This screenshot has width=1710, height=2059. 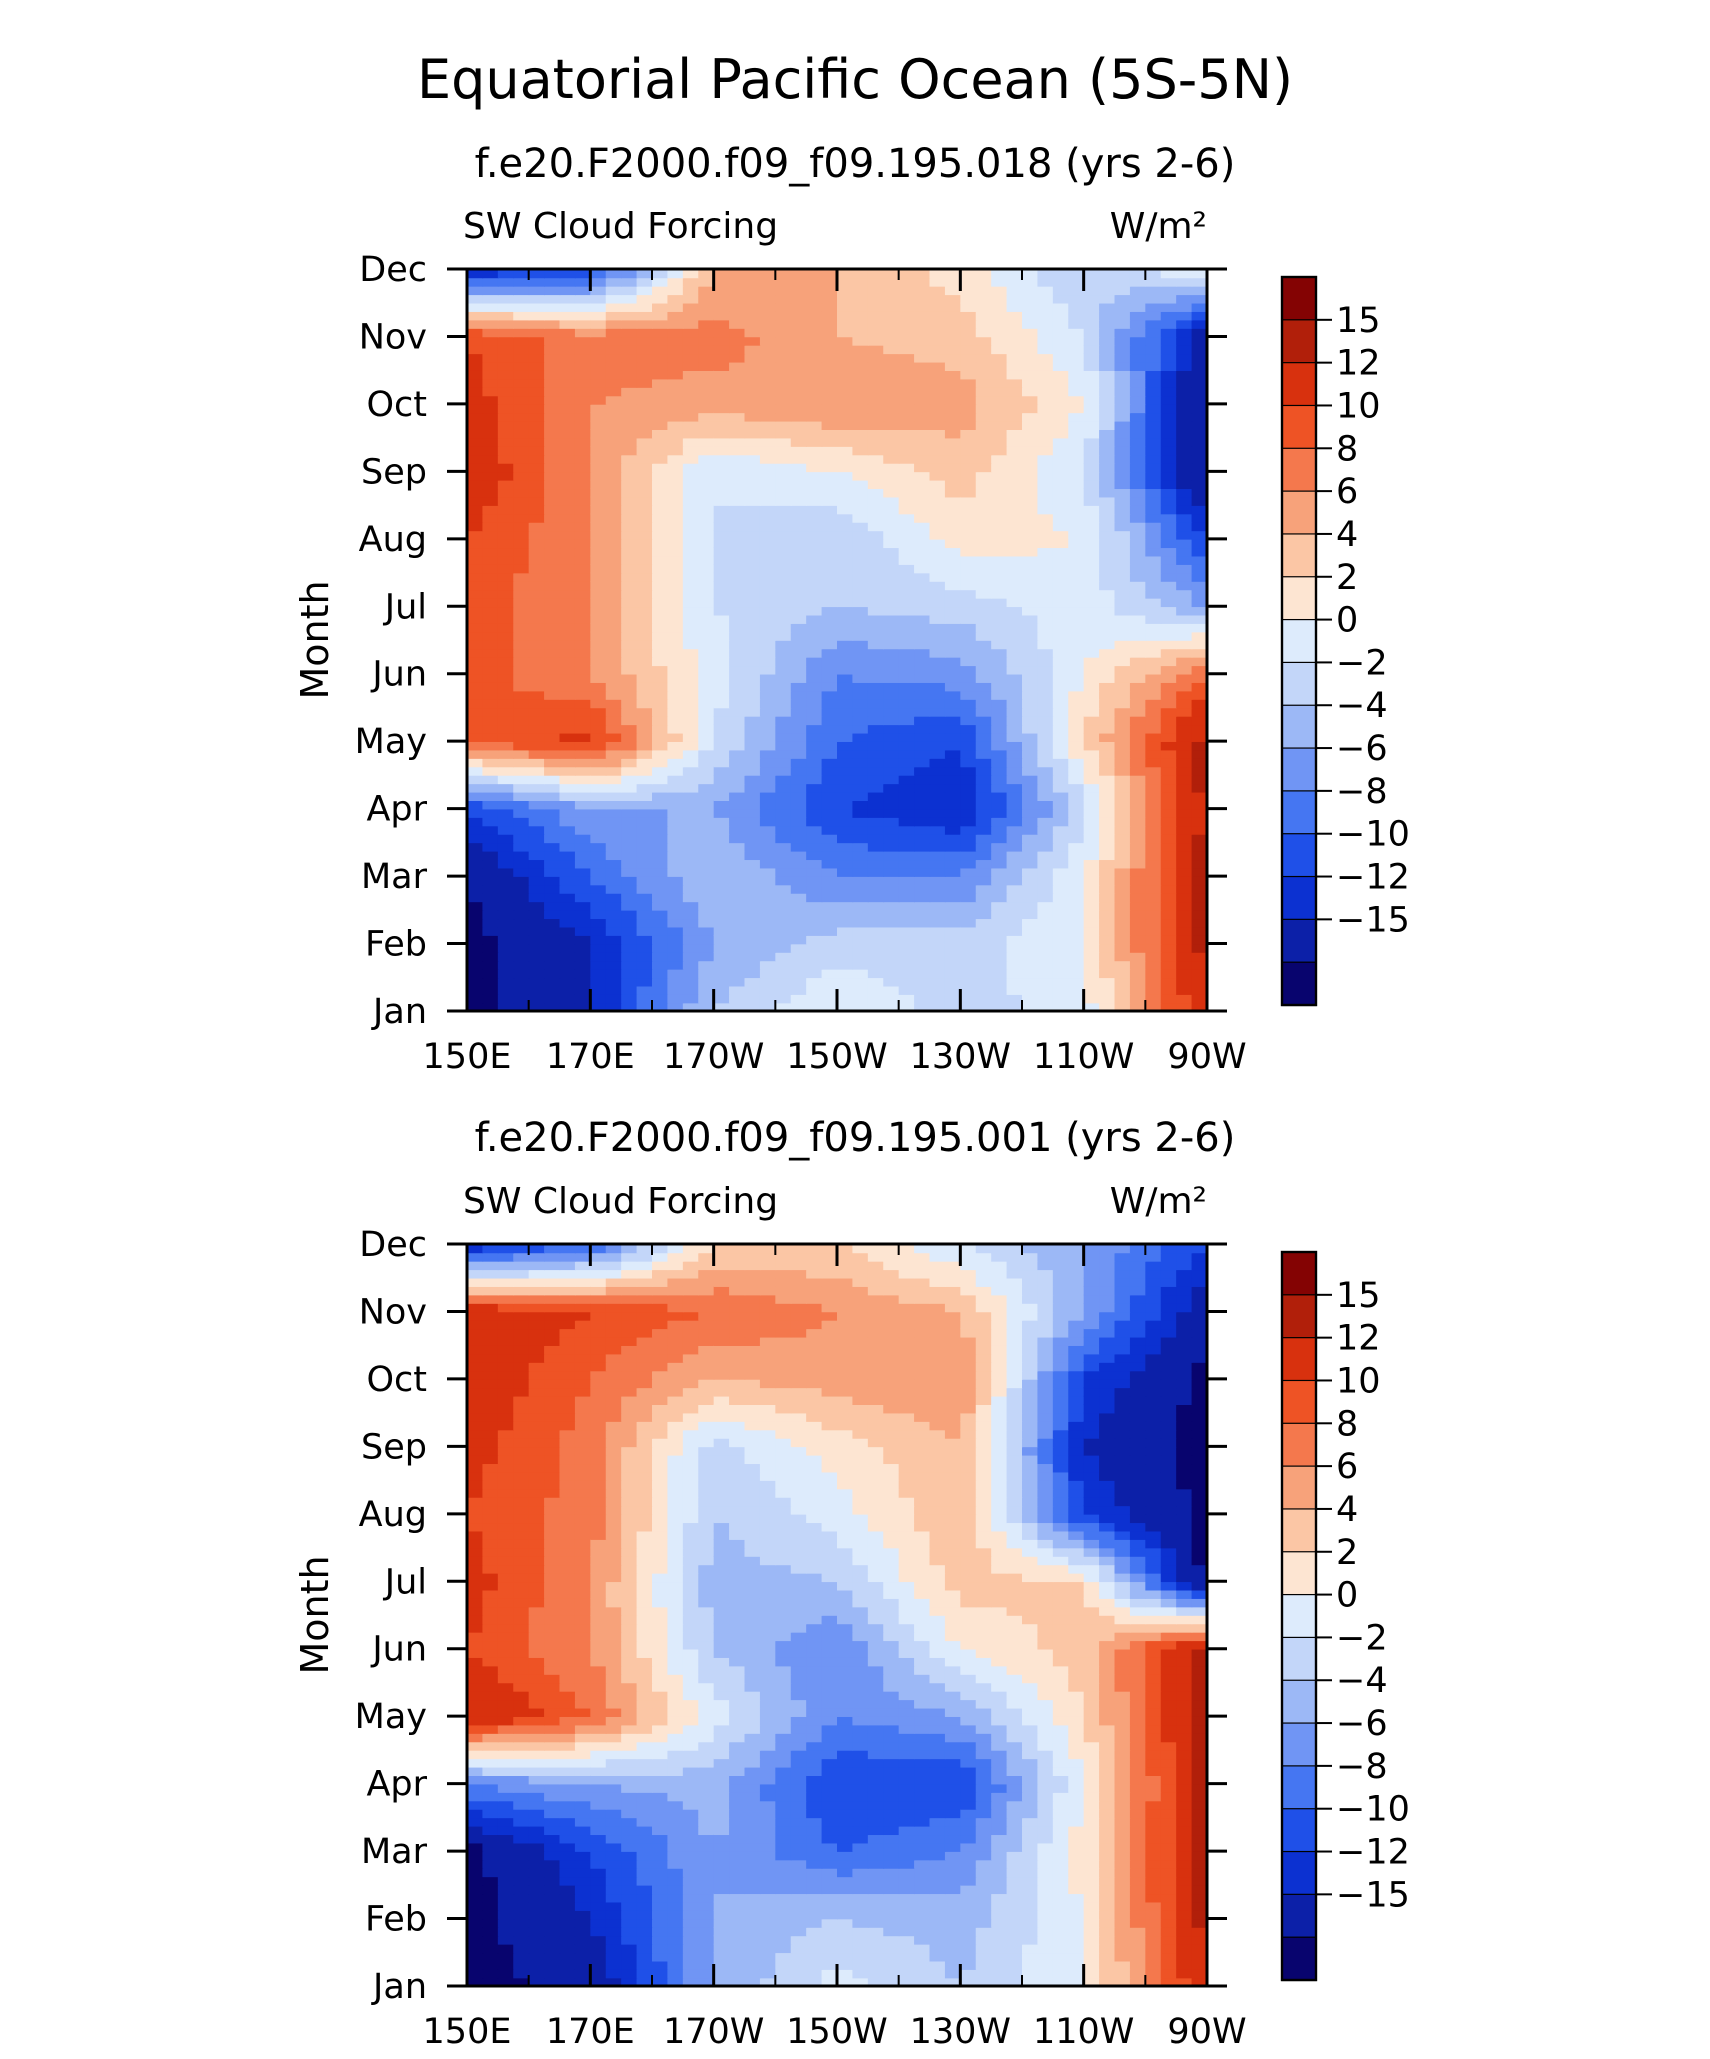 What do you see at coordinates (1299, 898) in the screenshot?
I see `colorbar-swatch` at bounding box center [1299, 898].